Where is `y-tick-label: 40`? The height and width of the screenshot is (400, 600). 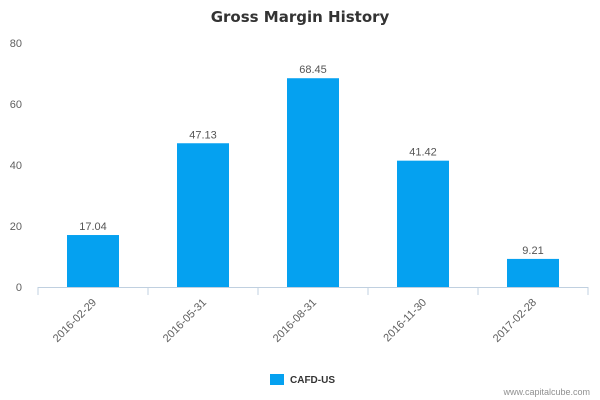 y-tick-label: 40 is located at coordinates (16, 166).